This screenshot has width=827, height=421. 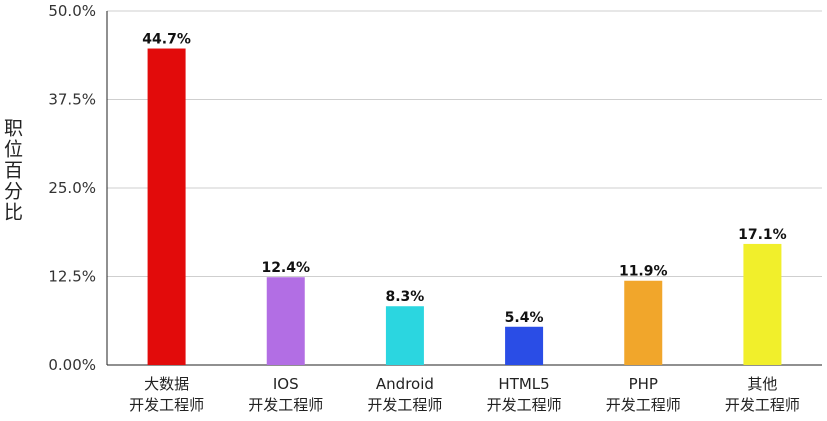 What do you see at coordinates (166, 40) in the screenshot?
I see `bar-value-label: 44.7%` at bounding box center [166, 40].